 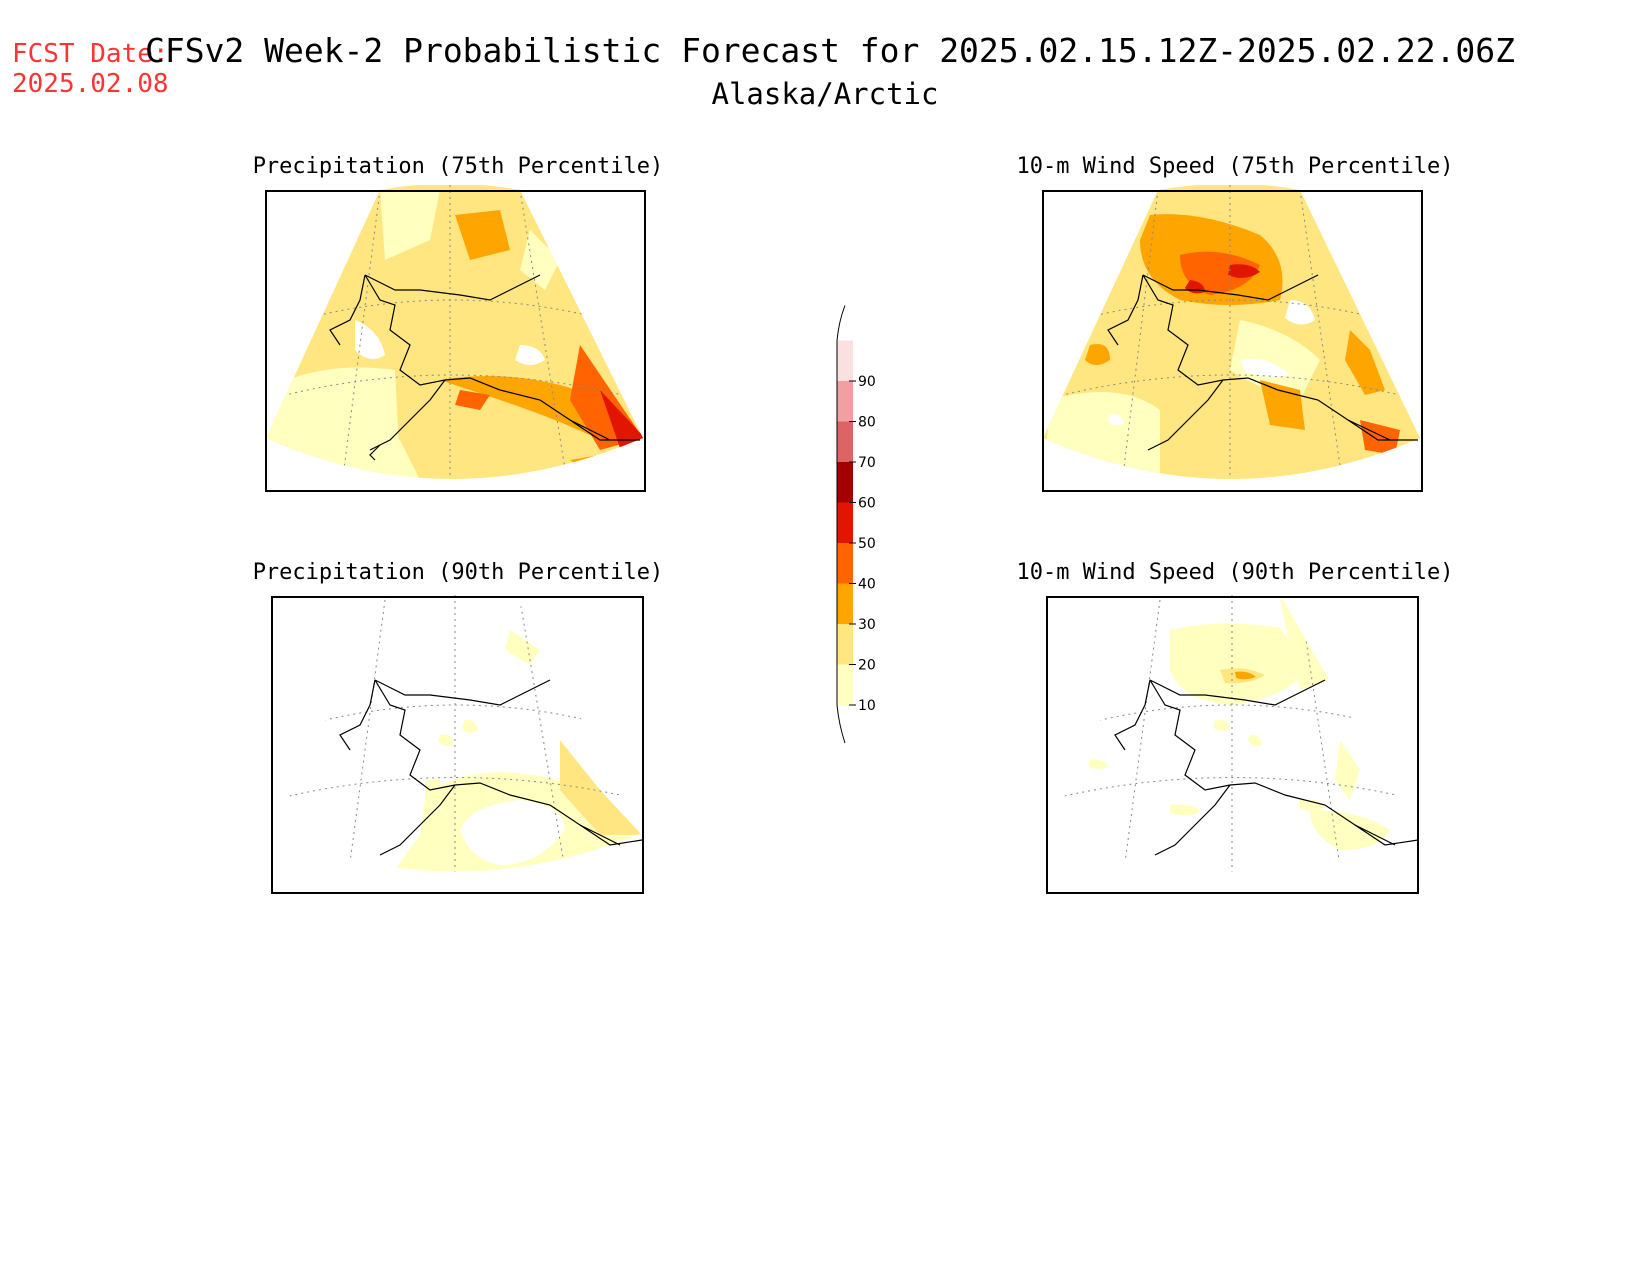 I want to click on colorbar-top-cap, so click(x=841, y=323).